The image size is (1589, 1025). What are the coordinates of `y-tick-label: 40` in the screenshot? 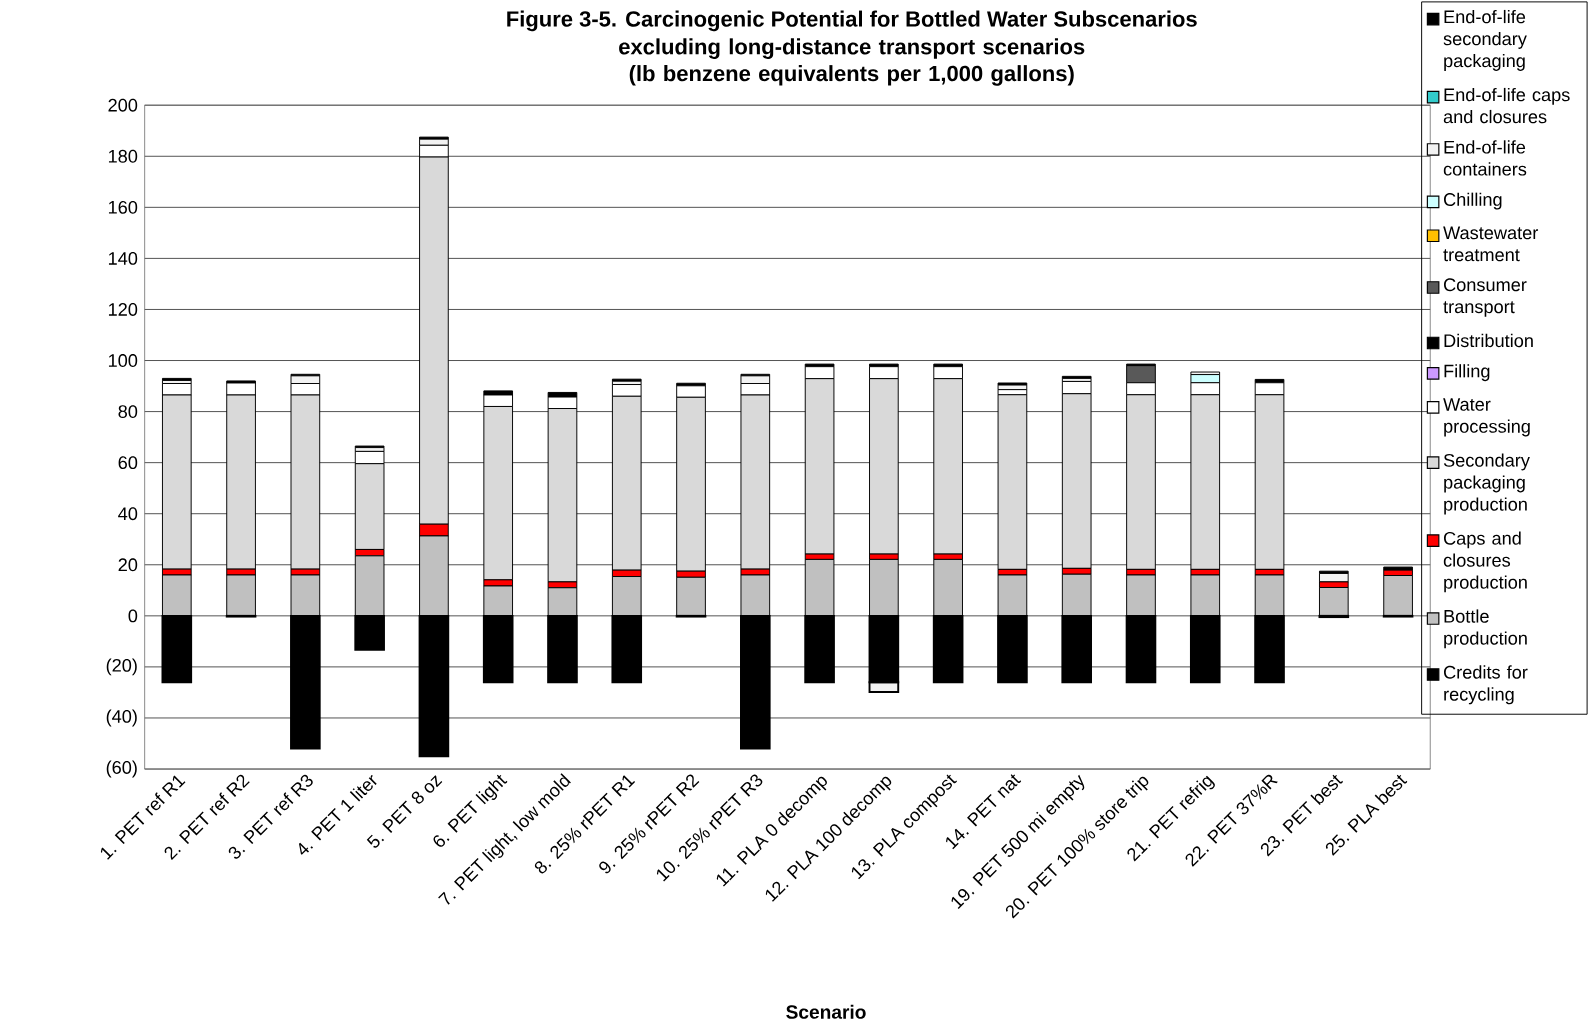 It's located at (128, 514).